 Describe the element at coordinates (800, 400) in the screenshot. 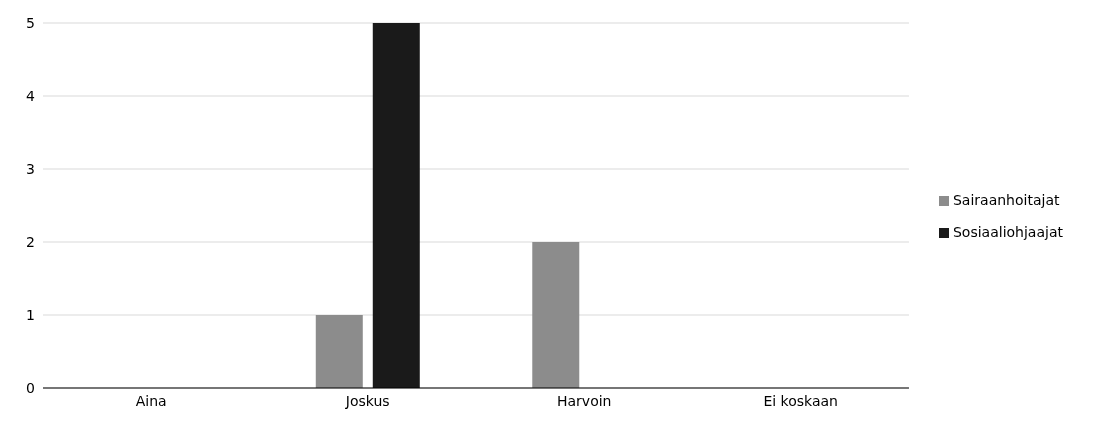

I see `x-tick-label: Ei koskaan` at that location.